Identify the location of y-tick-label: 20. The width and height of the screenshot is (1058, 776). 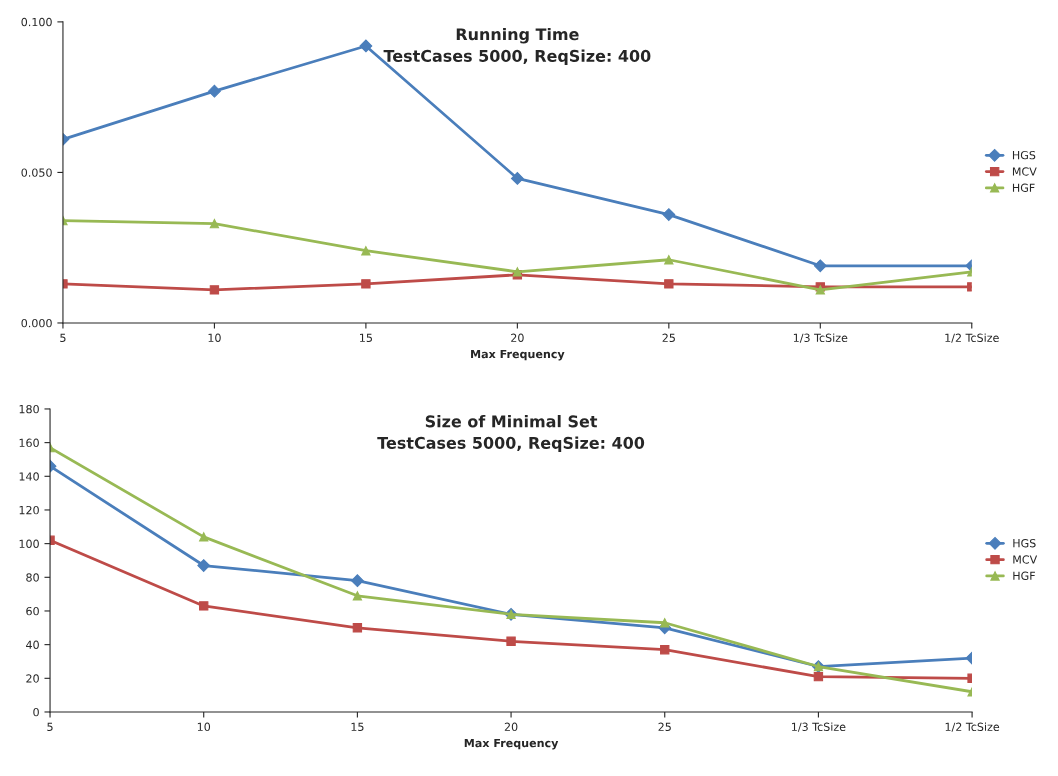
(32, 678).